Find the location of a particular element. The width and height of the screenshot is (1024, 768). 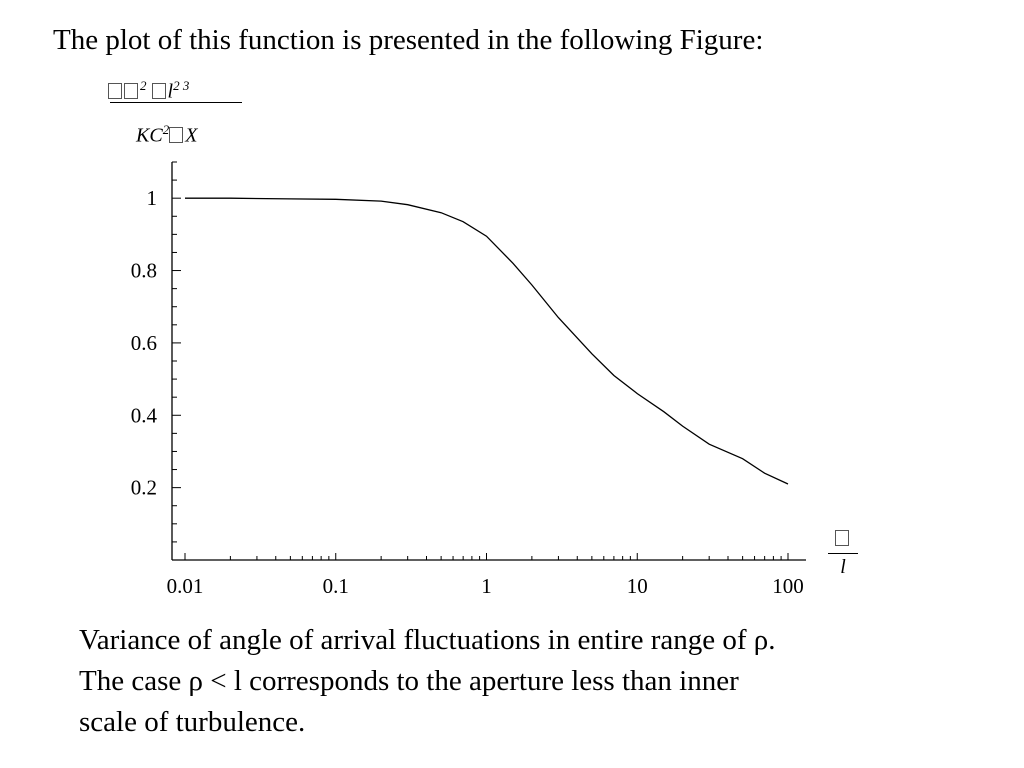

x-tick-label: 1 is located at coordinates (486, 586).